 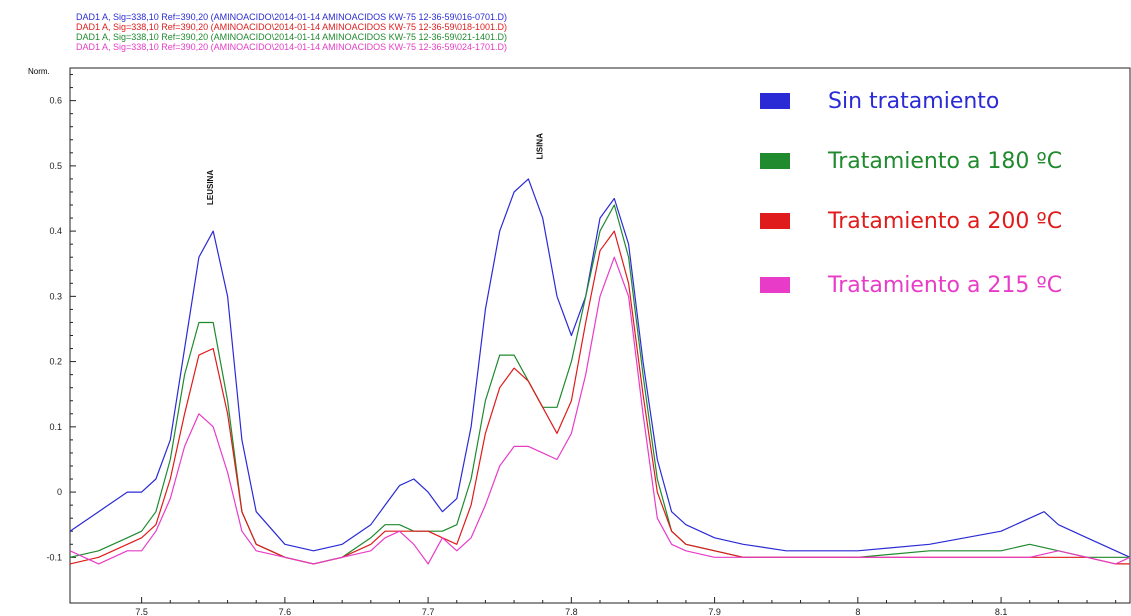 I want to click on y-tick-label: 0.1, so click(x=55, y=427).